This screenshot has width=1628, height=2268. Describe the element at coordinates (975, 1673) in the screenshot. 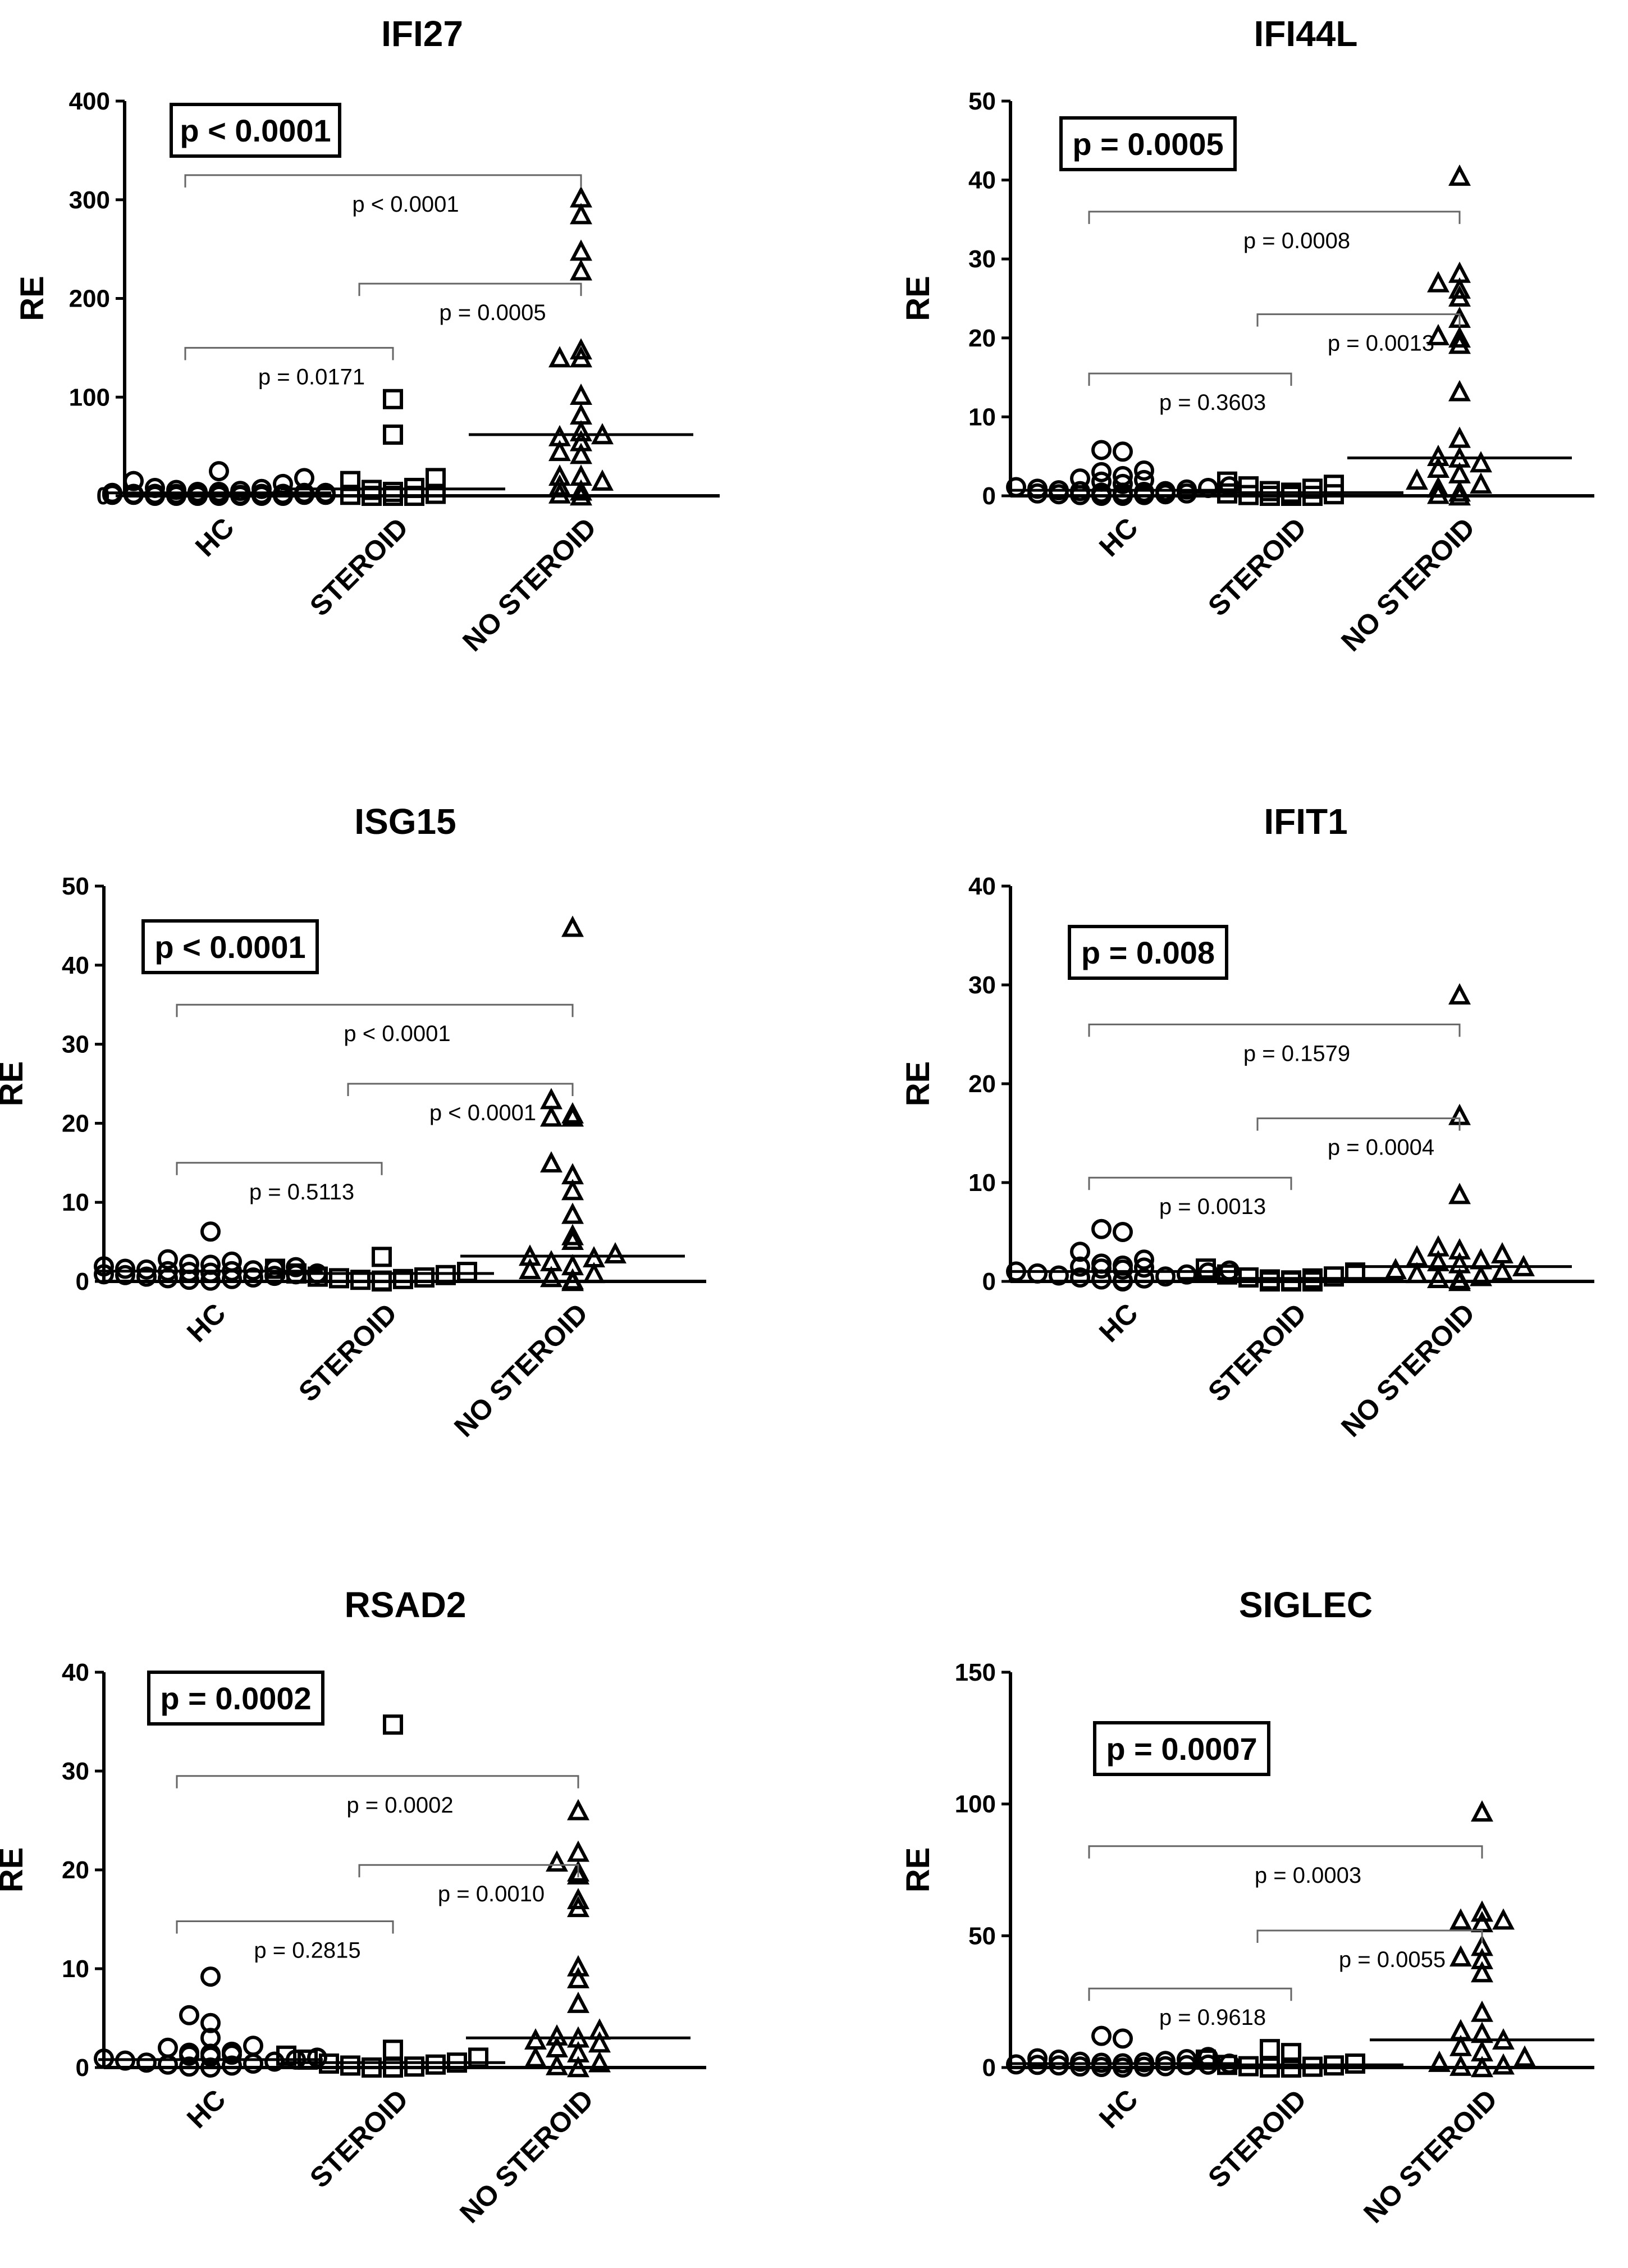

I see `y-tick-label: 150` at that location.